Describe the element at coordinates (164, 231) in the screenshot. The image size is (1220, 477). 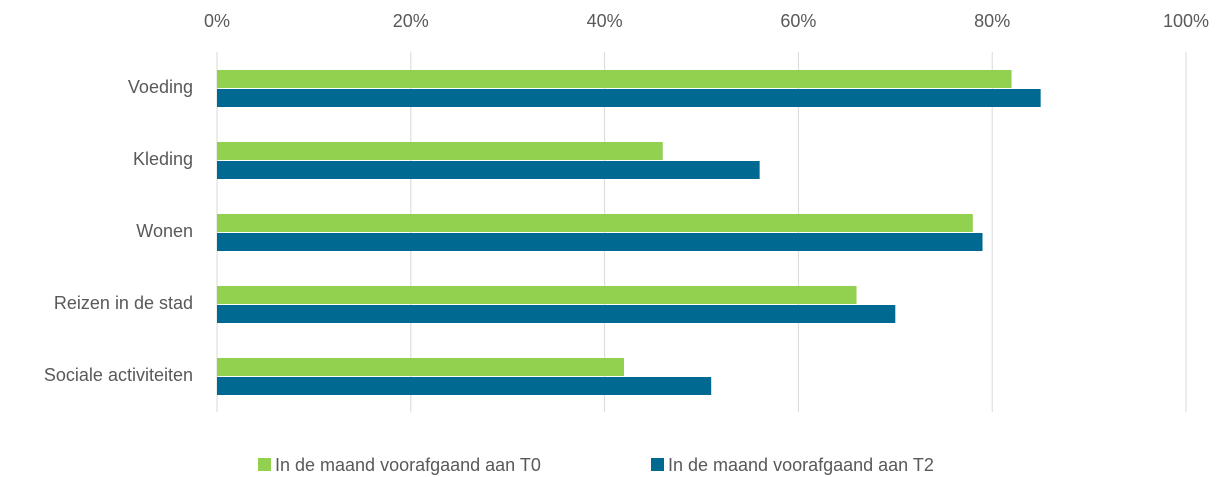
I see `y-tick-label: Wonen` at that location.